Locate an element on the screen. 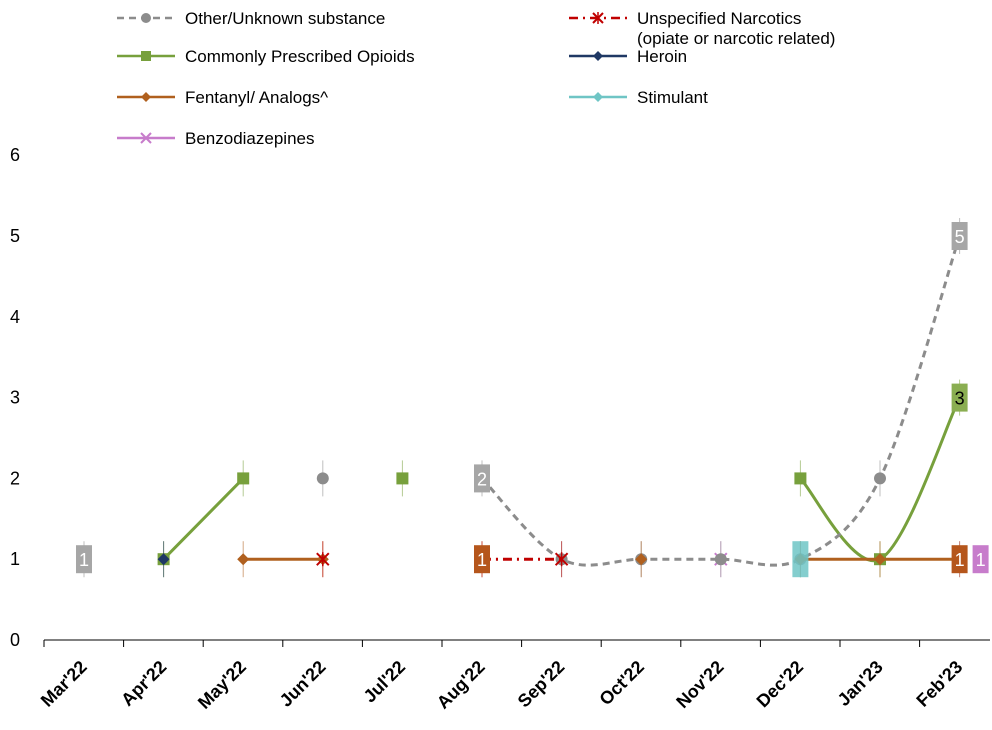 This screenshot has width=992, height=730. x-tick-label: Jan'23 is located at coordinates (860, 683).